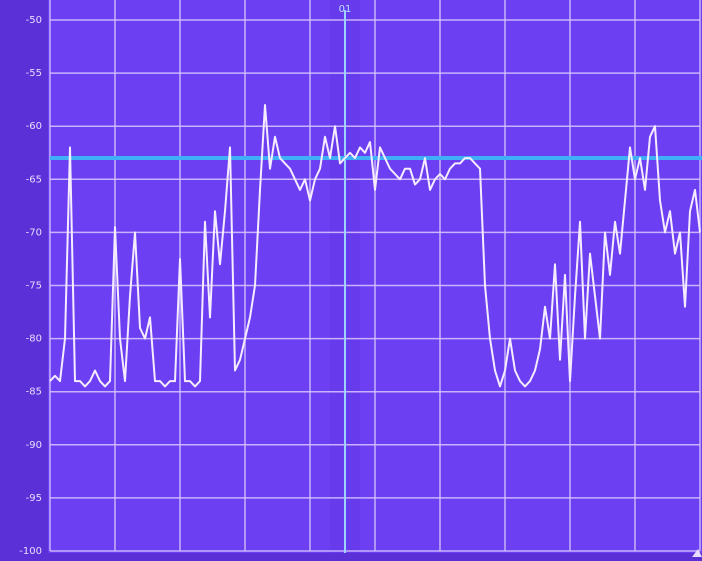  I want to click on y-tick-label: -90, so click(34, 445).